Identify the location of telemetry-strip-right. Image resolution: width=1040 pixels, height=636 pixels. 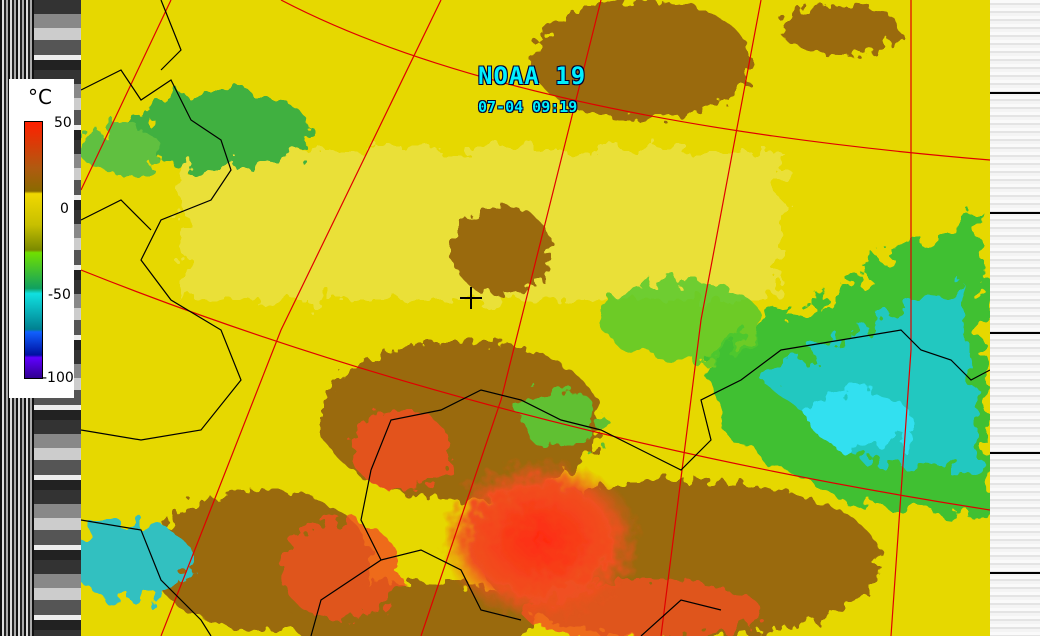
(1015, 318).